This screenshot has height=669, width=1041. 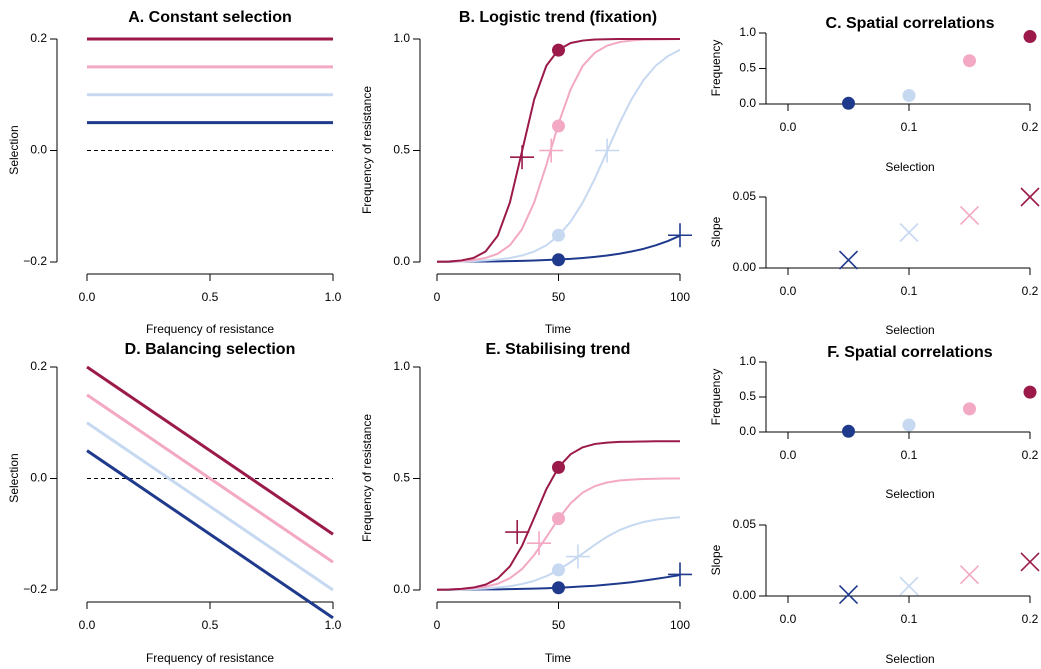 I want to click on panel-title: F. Spatial correlations, so click(x=909, y=352).